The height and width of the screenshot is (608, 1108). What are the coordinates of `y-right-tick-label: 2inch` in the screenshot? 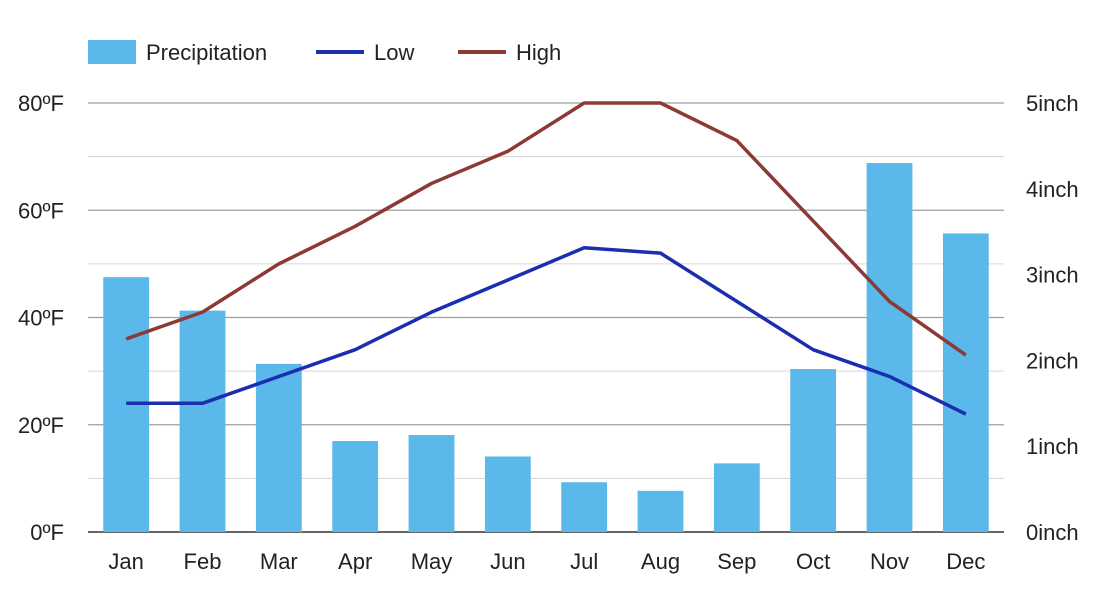 It's located at (1052, 360).